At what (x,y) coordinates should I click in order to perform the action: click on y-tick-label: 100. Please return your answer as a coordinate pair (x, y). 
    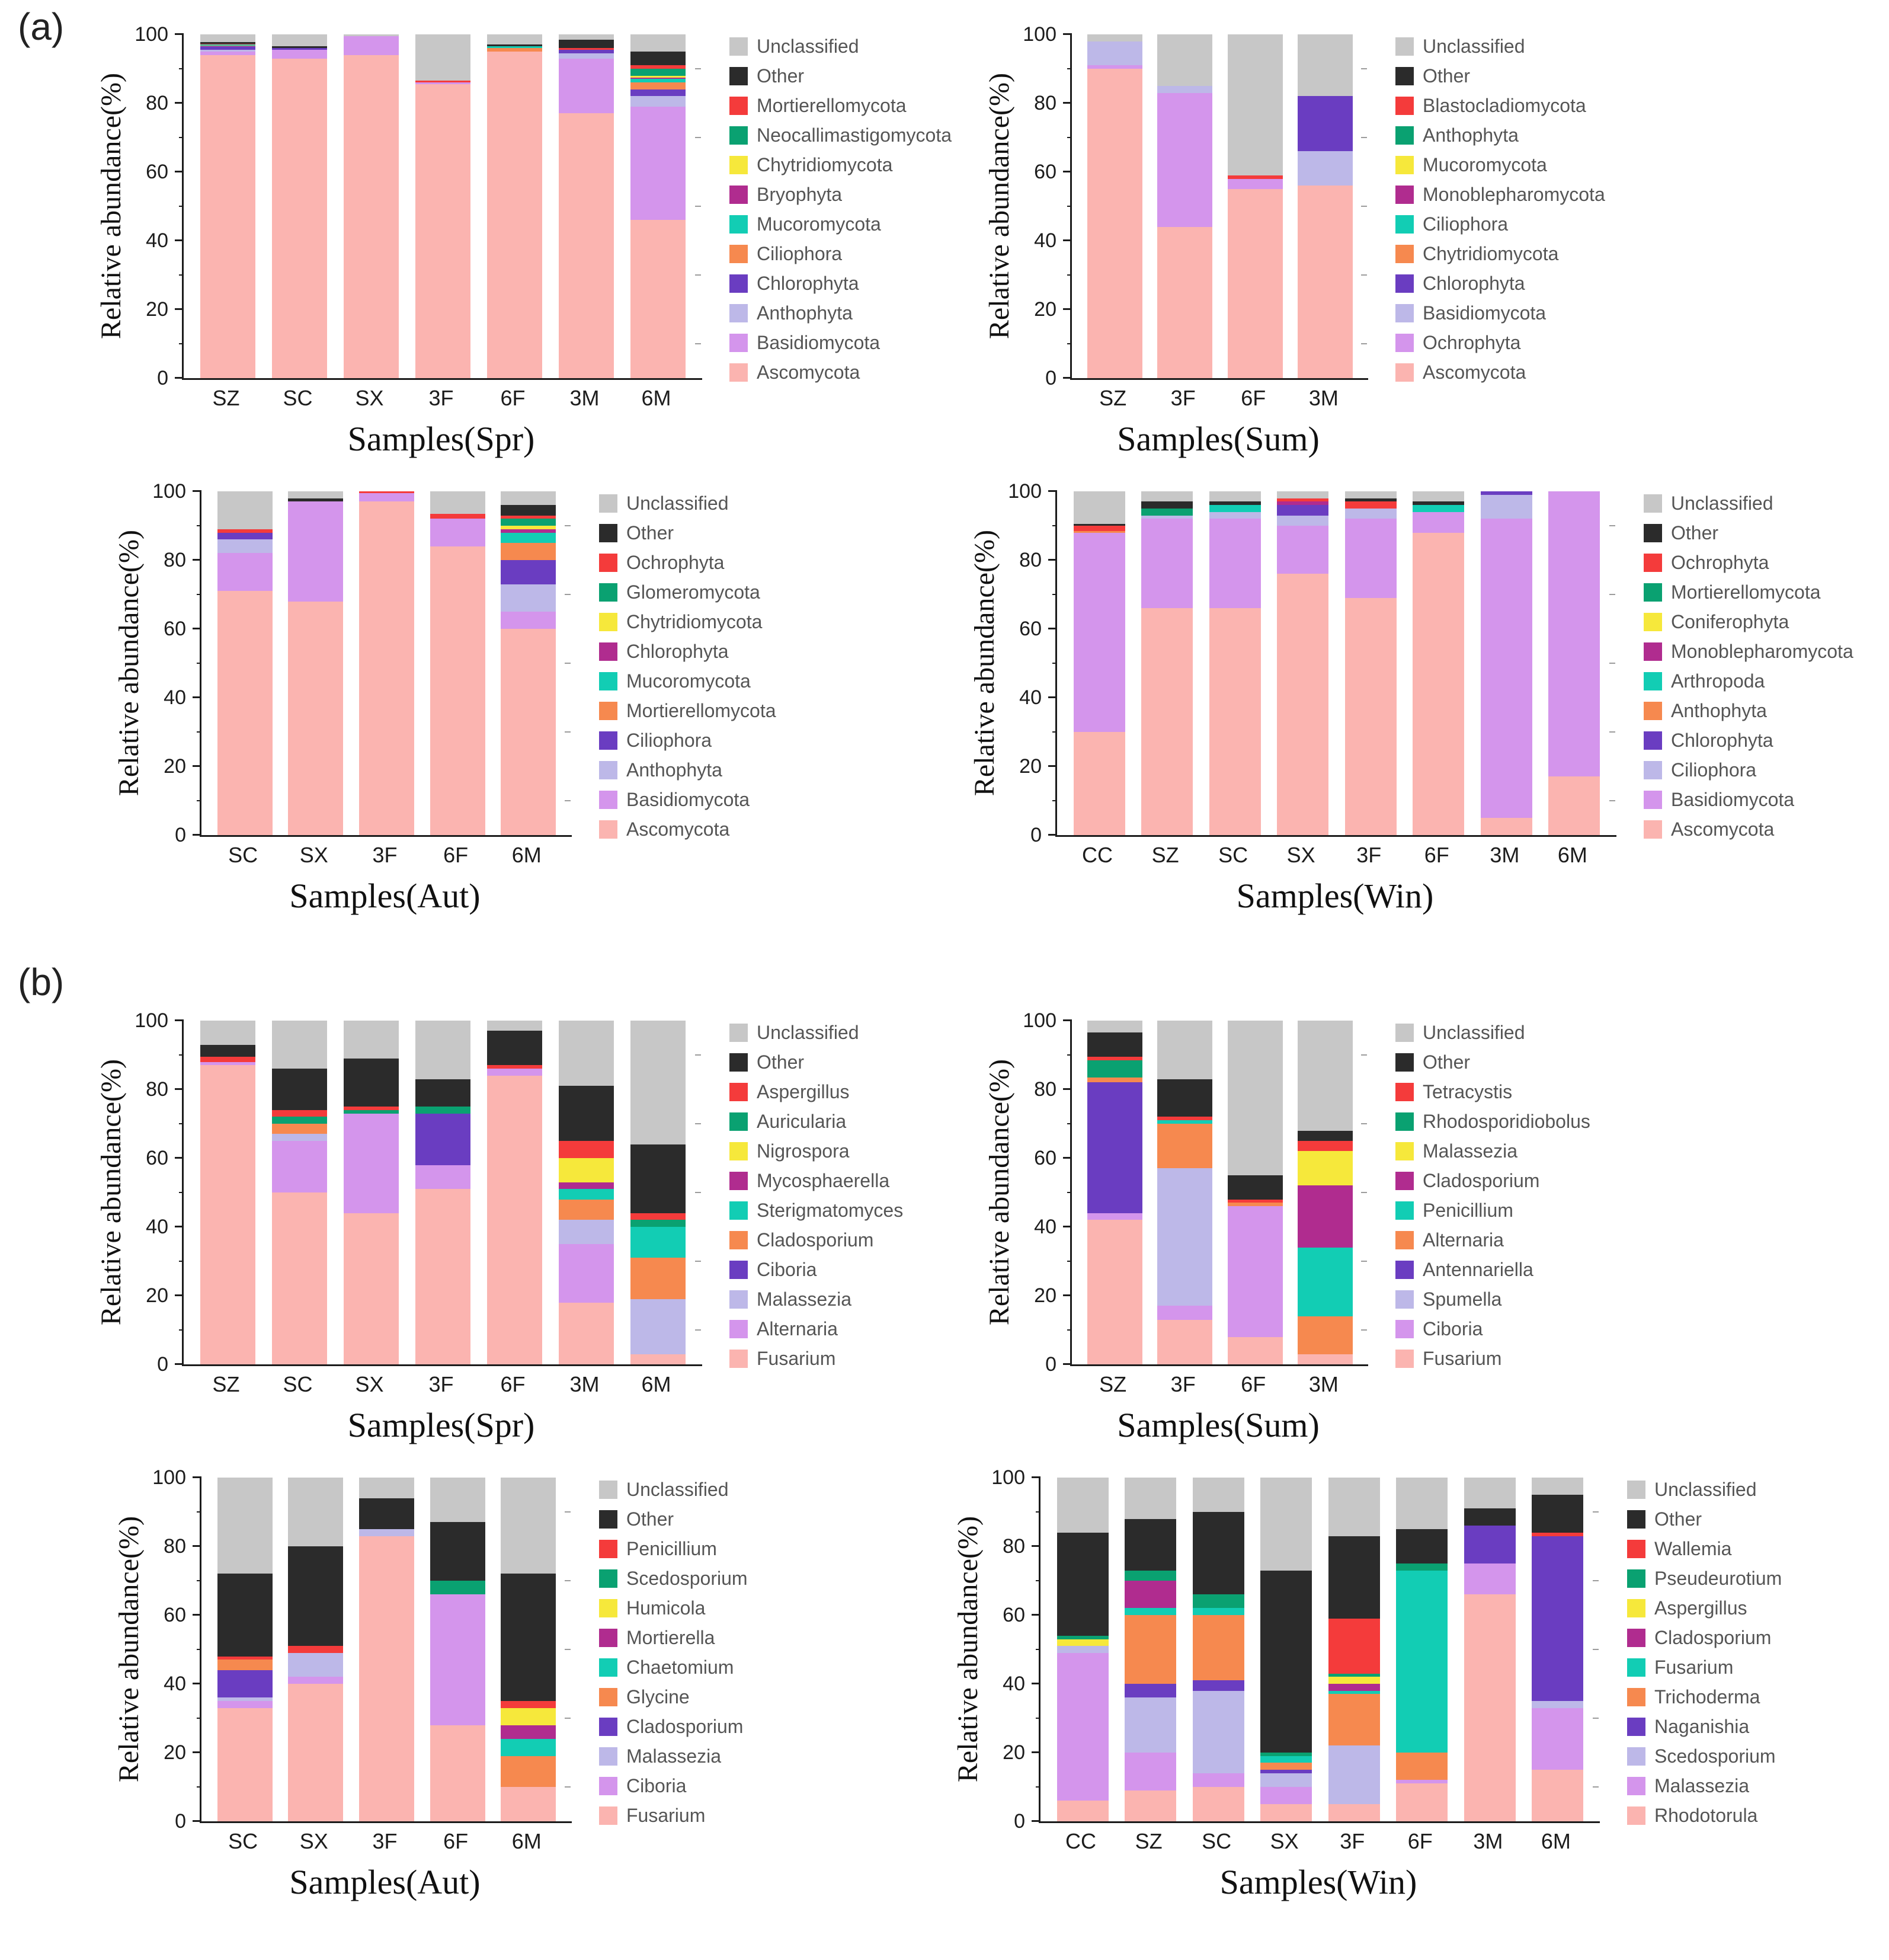
    Looking at the image, I should click on (169, 491).